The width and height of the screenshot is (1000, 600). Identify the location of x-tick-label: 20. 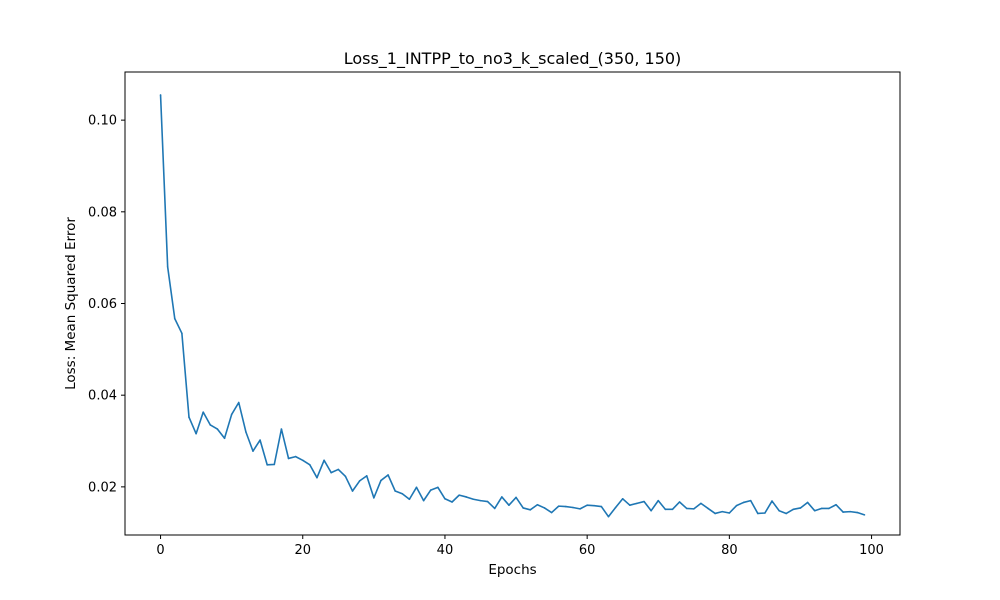
(302, 550).